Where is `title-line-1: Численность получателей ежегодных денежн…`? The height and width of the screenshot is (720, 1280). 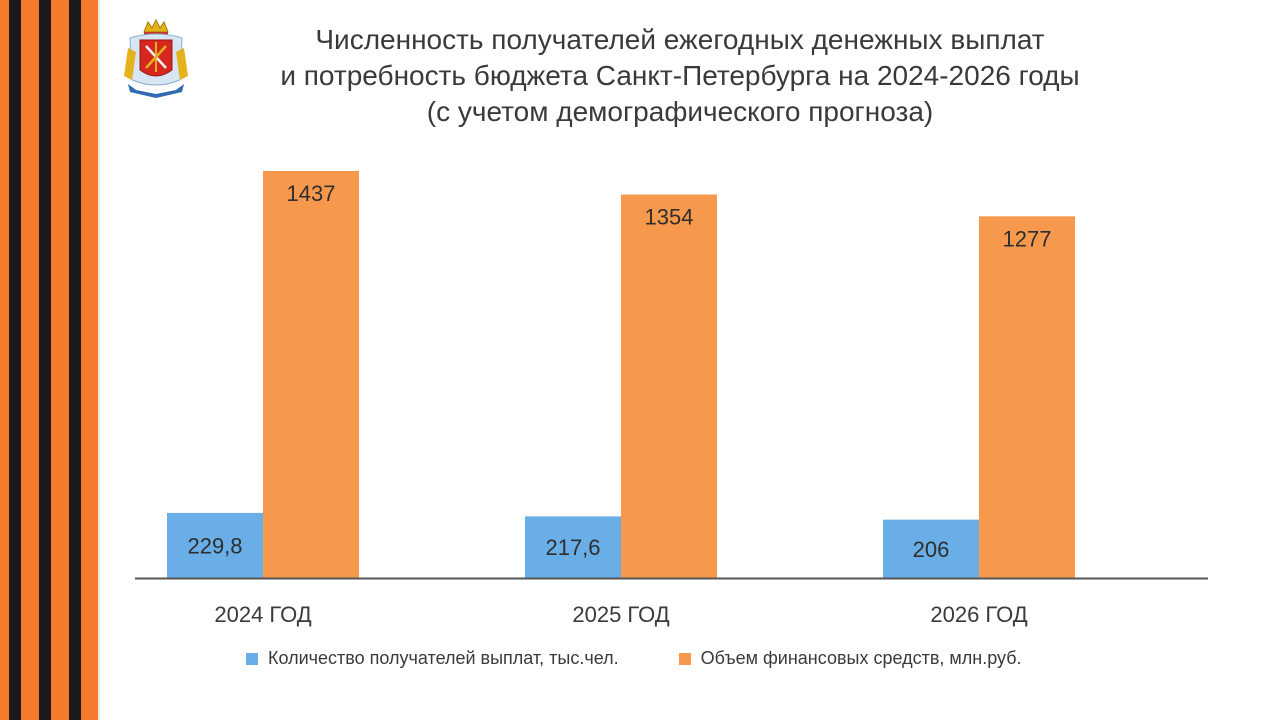
title-line-1: Численность получателей ежегодных денежн… is located at coordinates (680, 39).